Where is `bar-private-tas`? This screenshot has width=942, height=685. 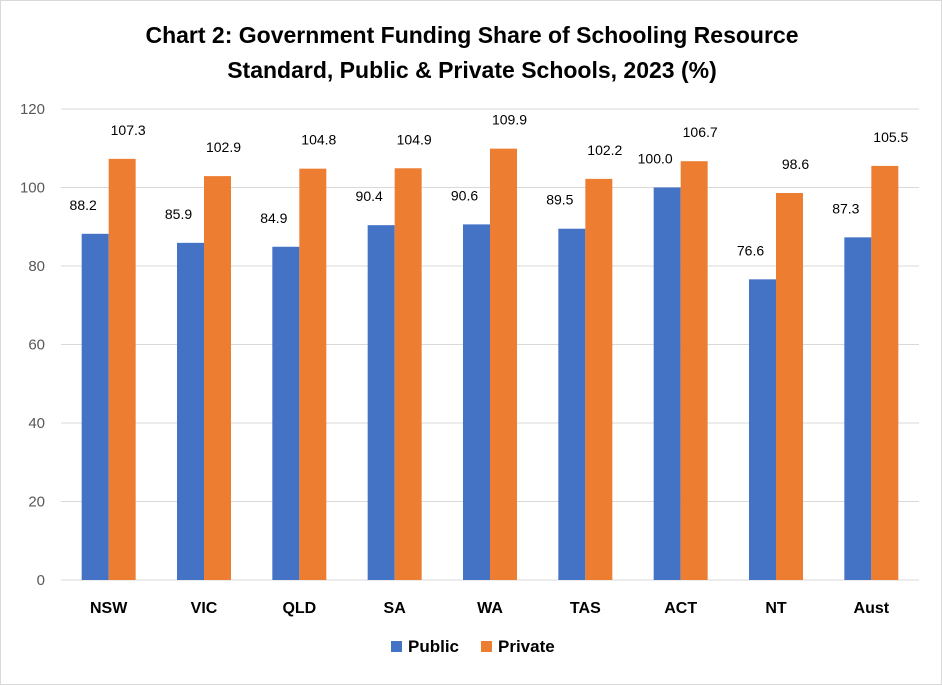 bar-private-tas is located at coordinates (599, 379).